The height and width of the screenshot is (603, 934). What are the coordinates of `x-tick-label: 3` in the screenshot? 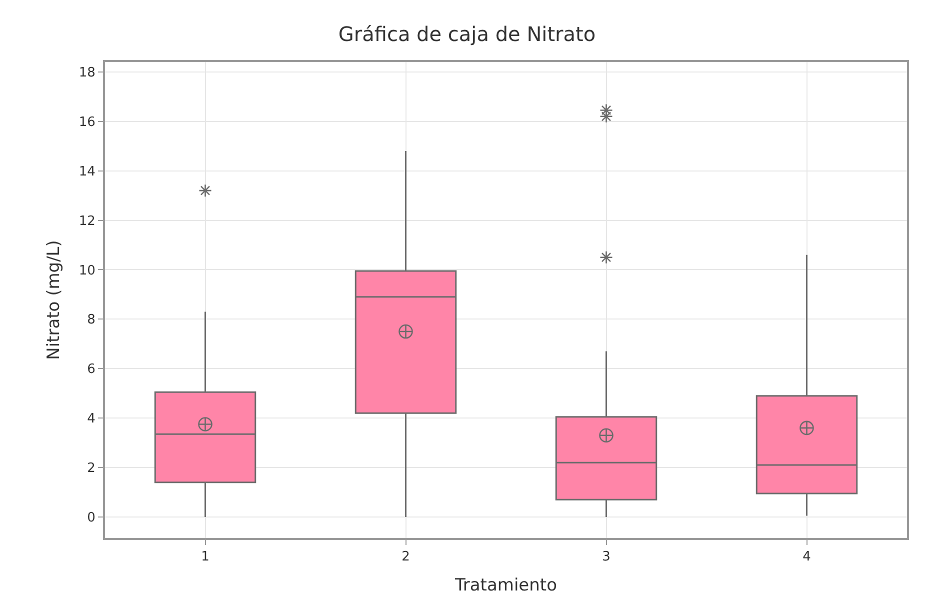 It's located at (606, 557).